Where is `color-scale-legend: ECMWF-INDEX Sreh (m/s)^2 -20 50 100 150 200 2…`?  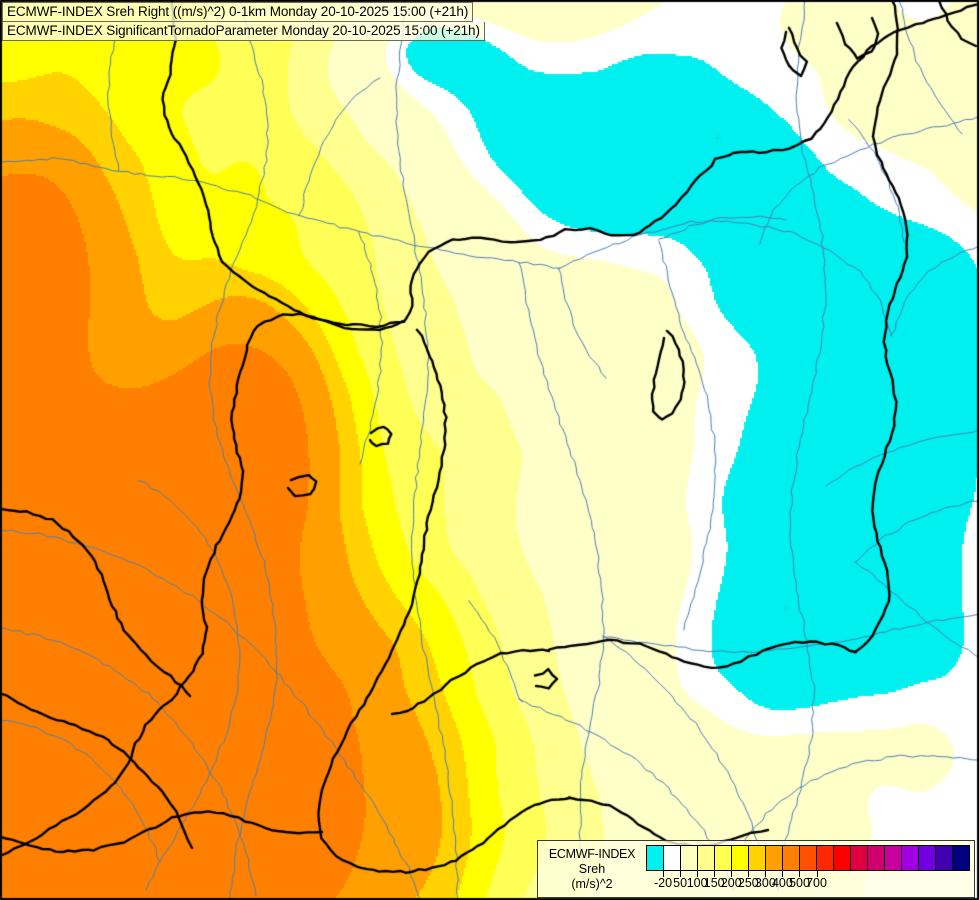 color-scale-legend: ECMWF-INDEX Sreh (m/s)^2 -20 50 100 150 200 2… is located at coordinates (756, 869).